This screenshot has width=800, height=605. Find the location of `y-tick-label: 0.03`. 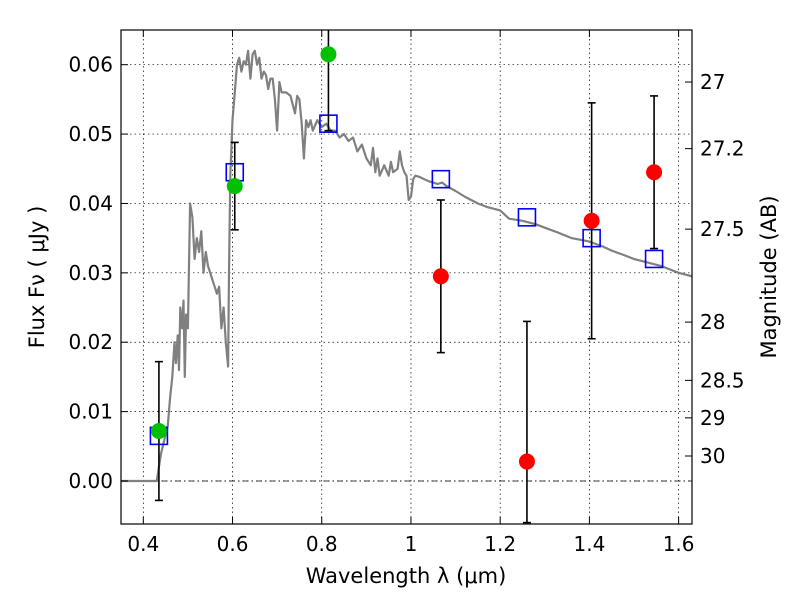

y-tick-label: 0.03 is located at coordinates (90, 273).